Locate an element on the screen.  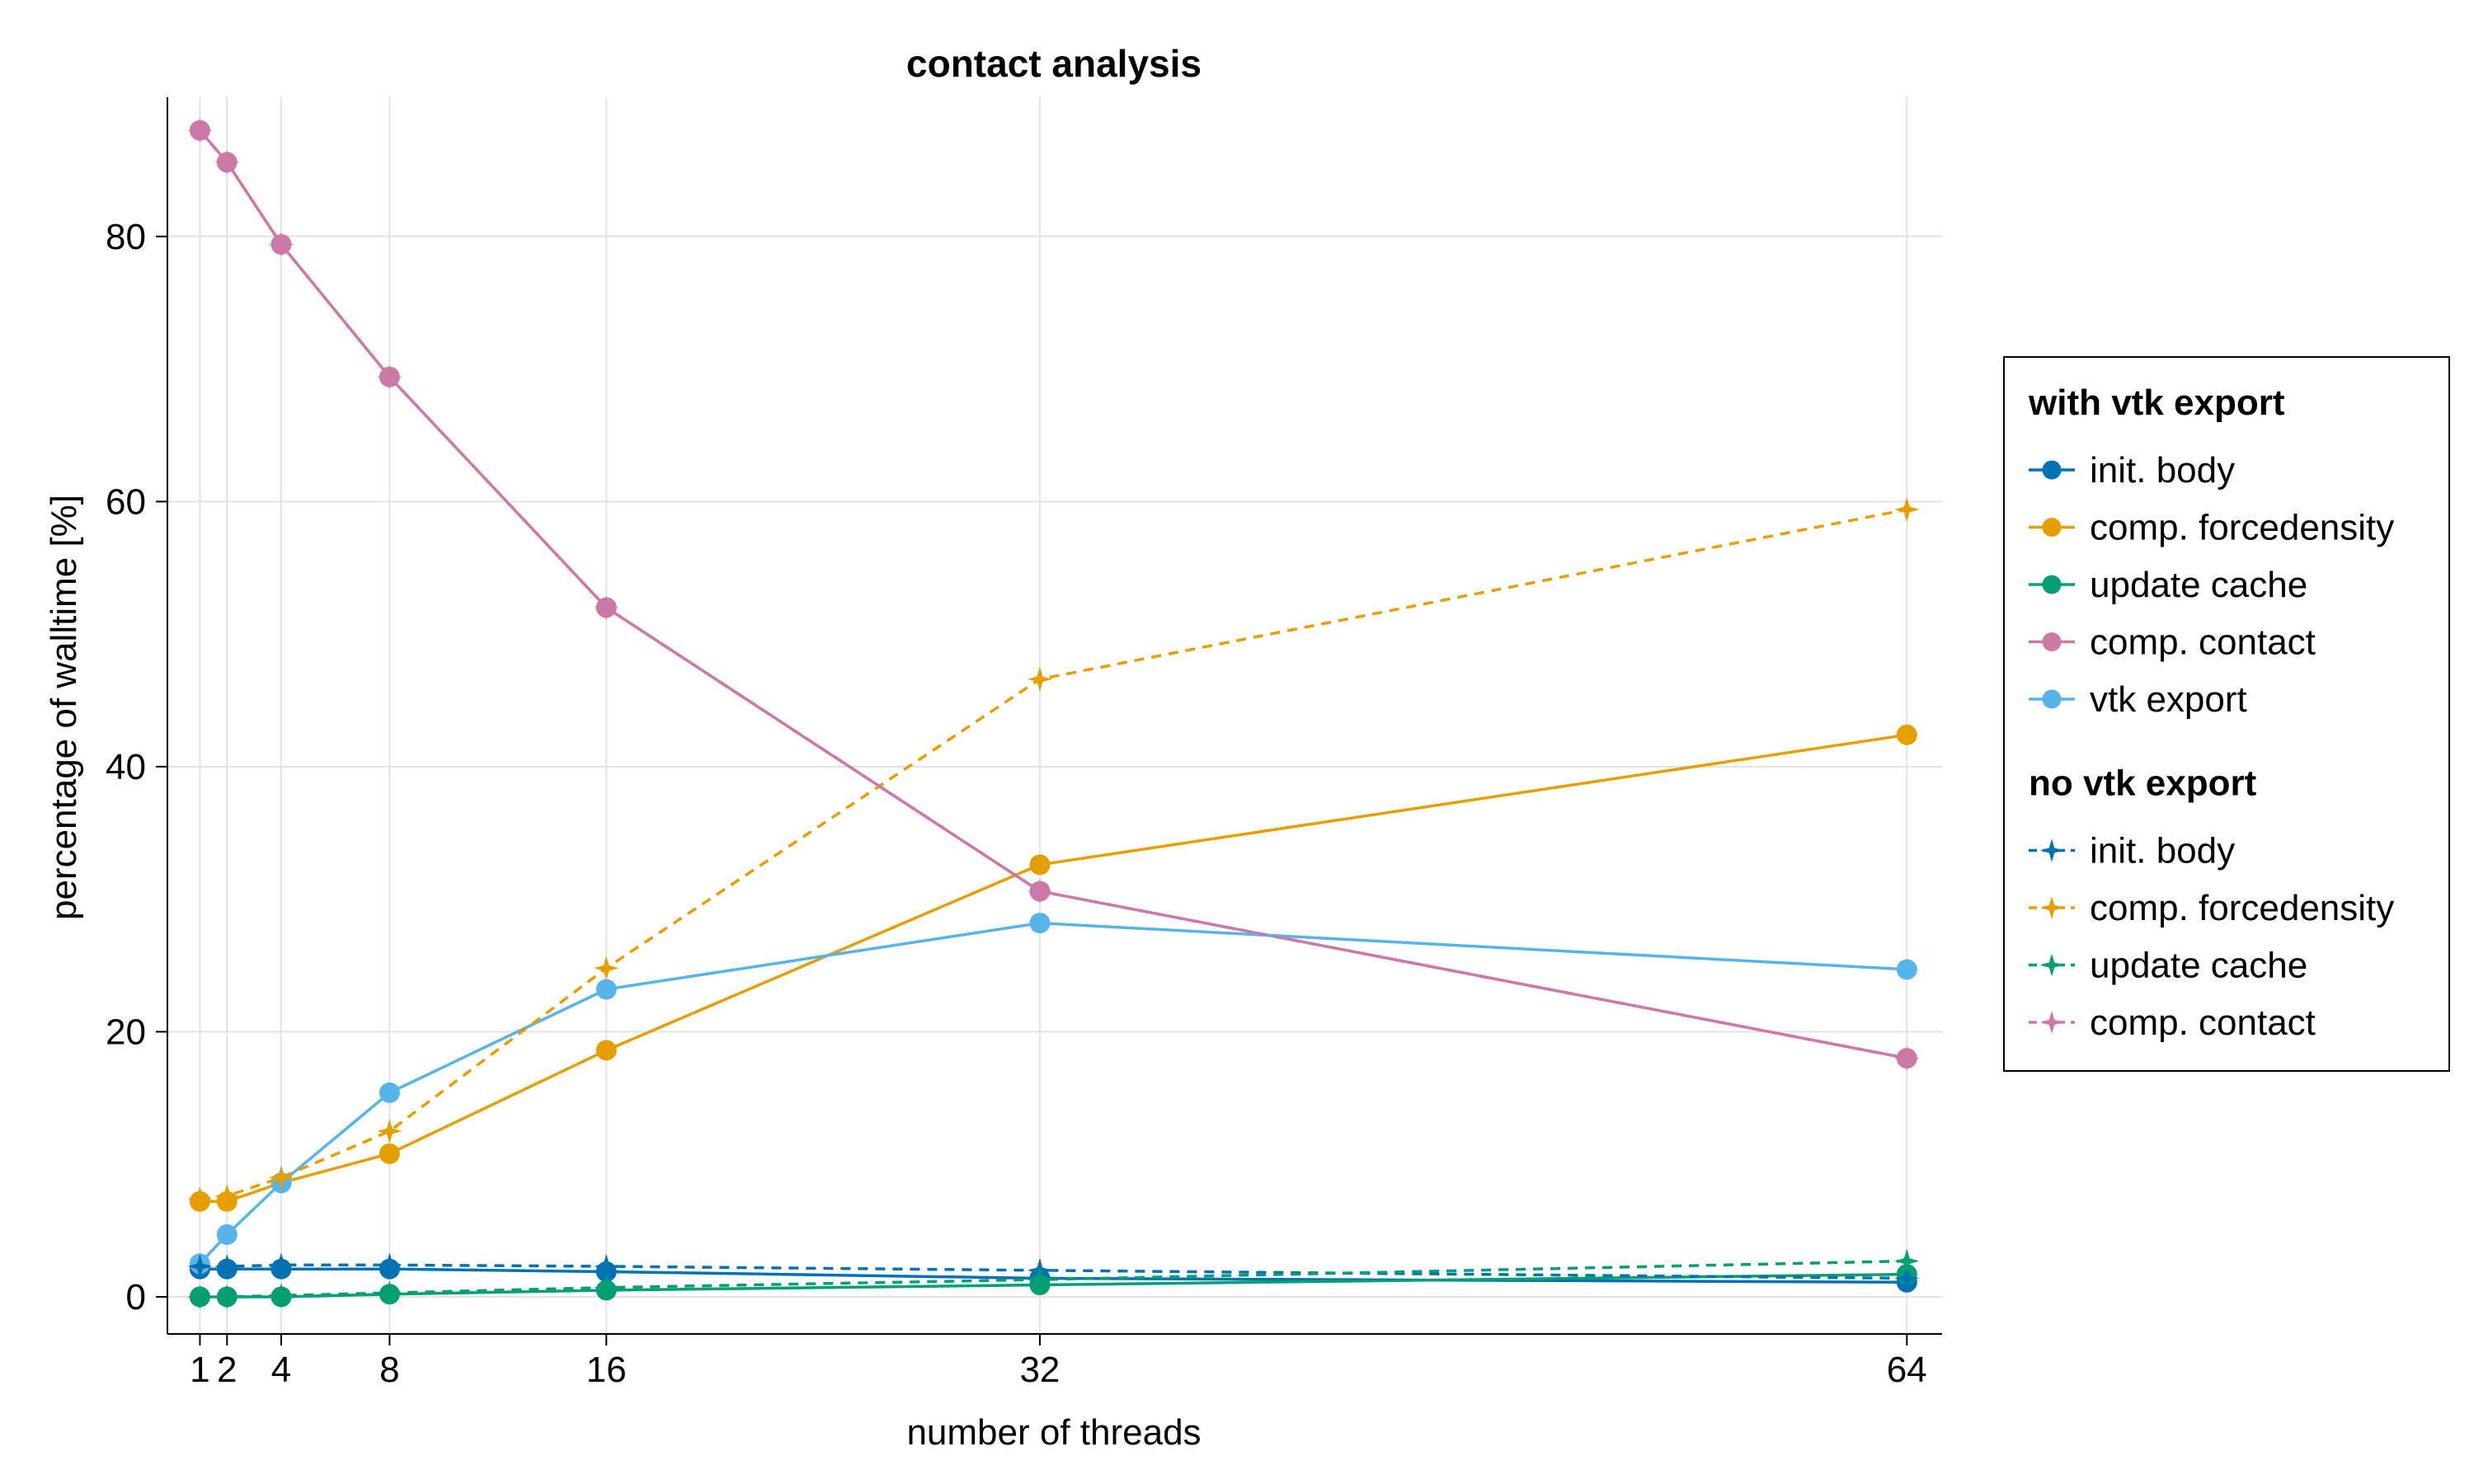
y-tick-label: 0 is located at coordinates (136, 1297).